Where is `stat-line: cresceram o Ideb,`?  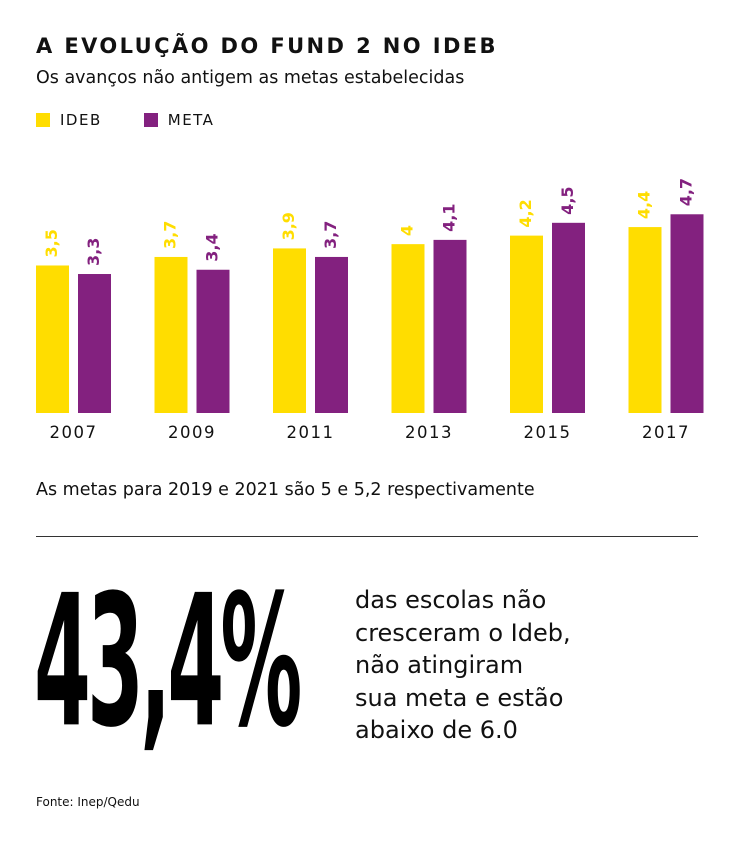 stat-line: cresceram o Ideb, is located at coordinates (463, 632).